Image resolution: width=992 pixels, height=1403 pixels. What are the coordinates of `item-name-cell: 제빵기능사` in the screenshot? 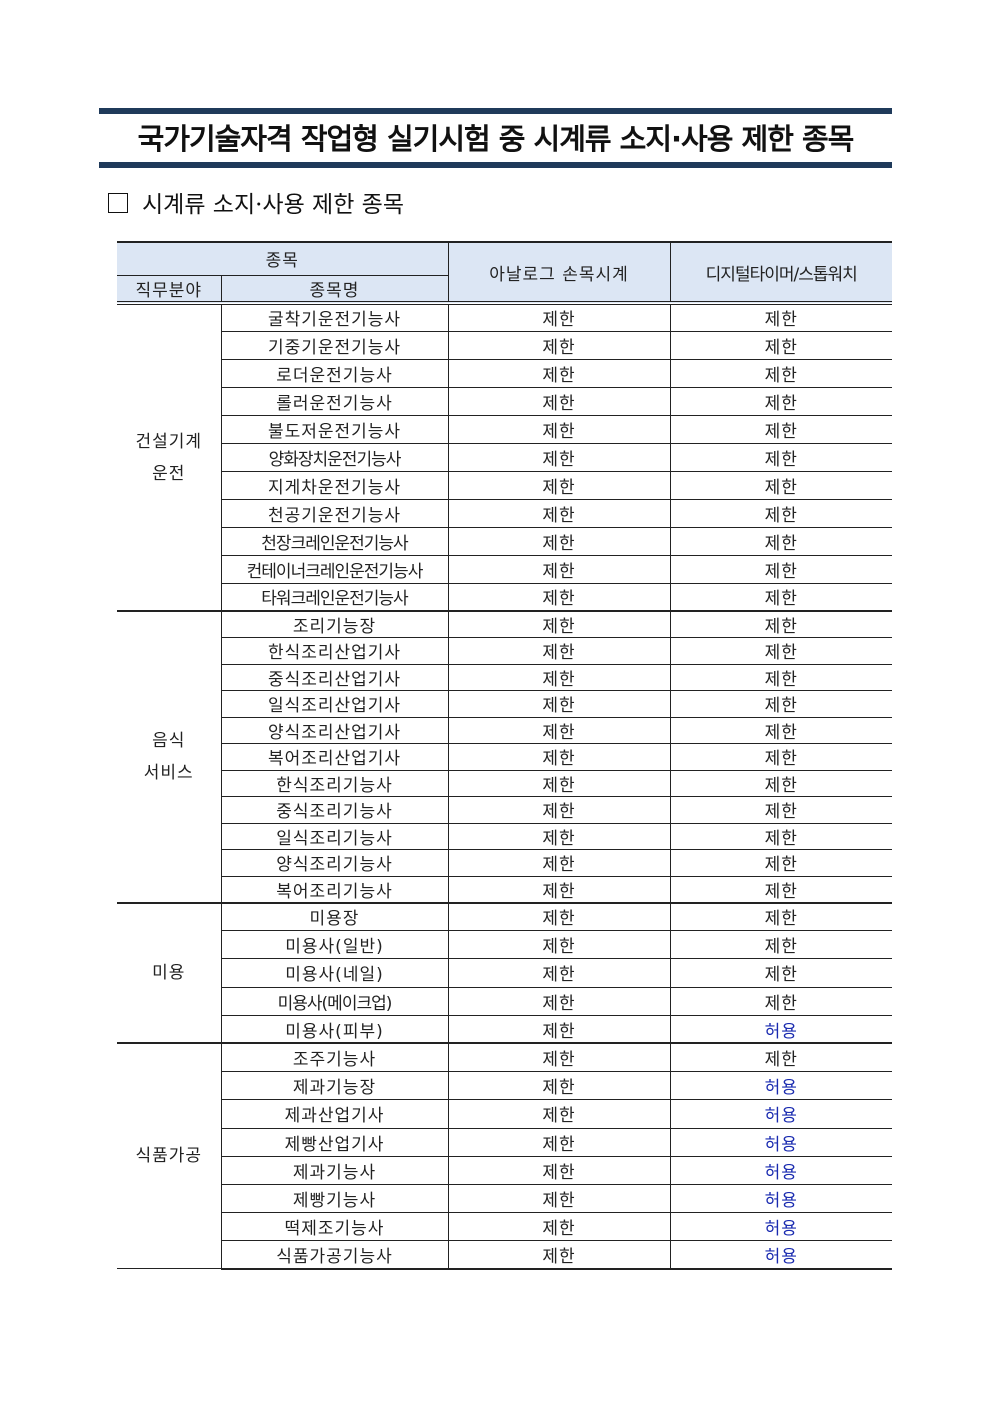 It's located at (335, 1198).